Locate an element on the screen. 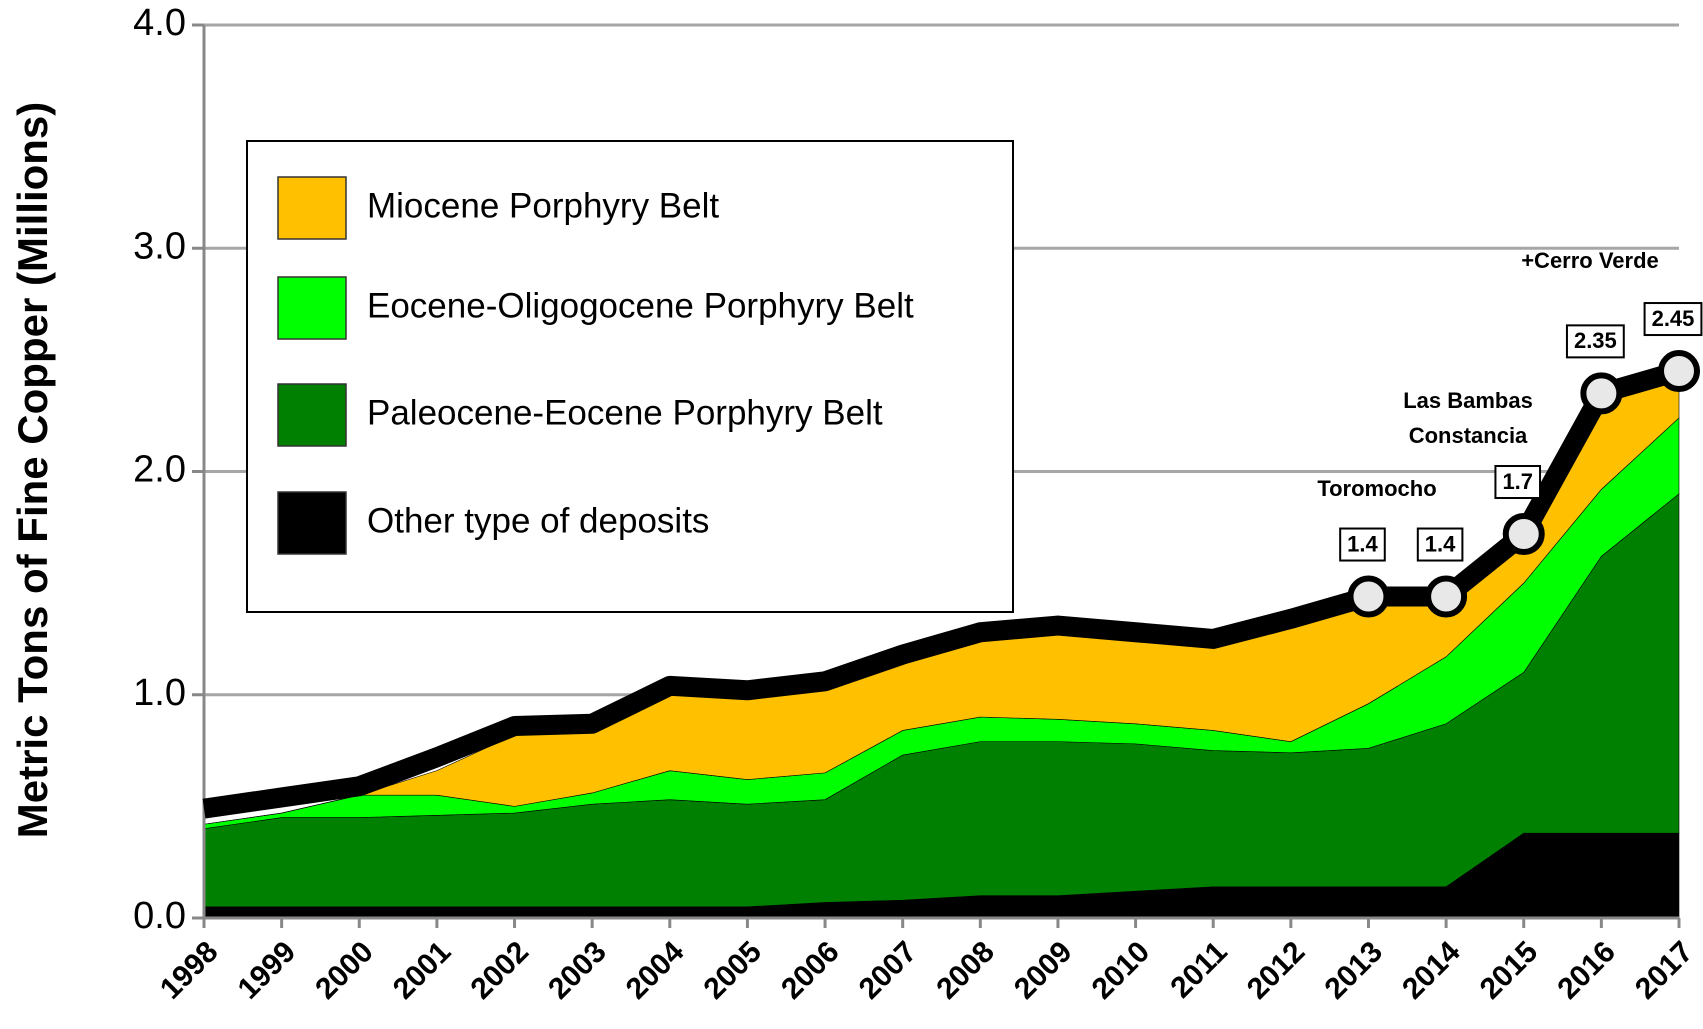 This screenshot has height=1029, width=1703. legend-label: Other type of deposits is located at coordinates (538, 520).